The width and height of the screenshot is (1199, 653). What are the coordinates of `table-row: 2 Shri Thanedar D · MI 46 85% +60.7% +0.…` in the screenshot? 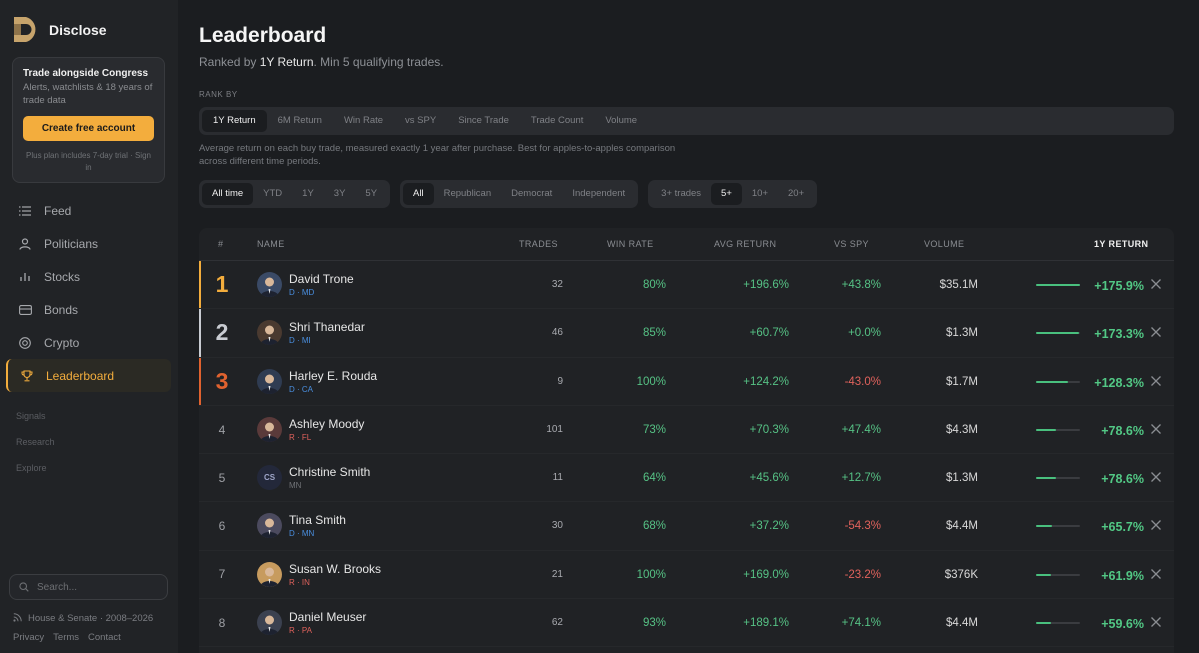 It's located at (686, 333).